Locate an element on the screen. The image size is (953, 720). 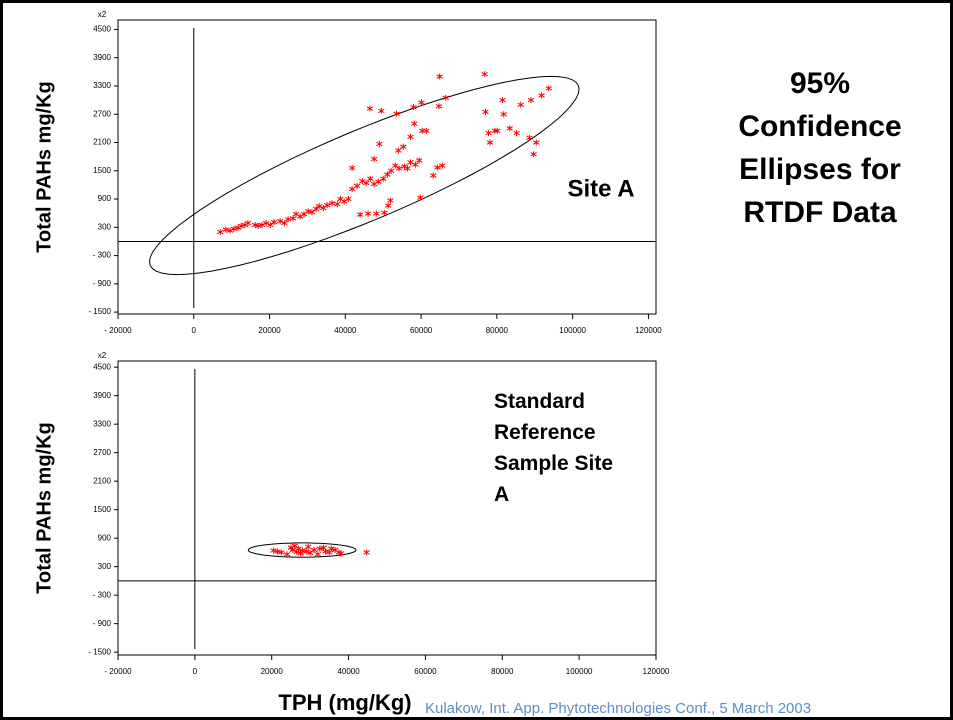
x-tick-label: 120000 is located at coordinates (648, 330).